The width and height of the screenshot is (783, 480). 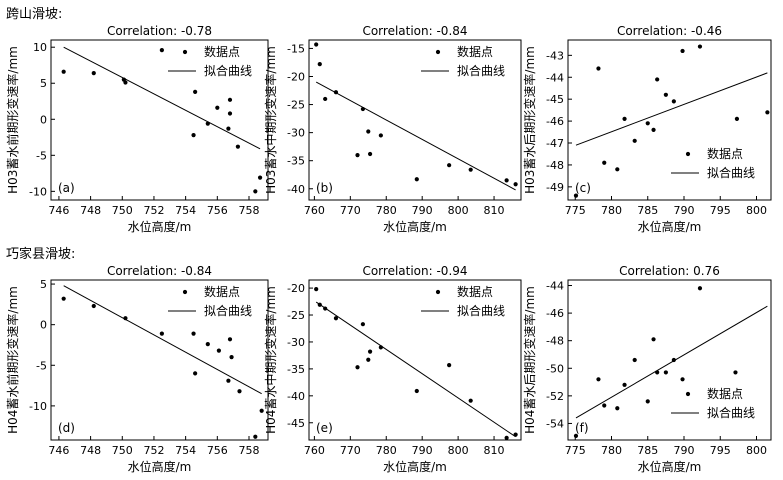 I want to click on panel-label: (f), so click(x=582, y=428).